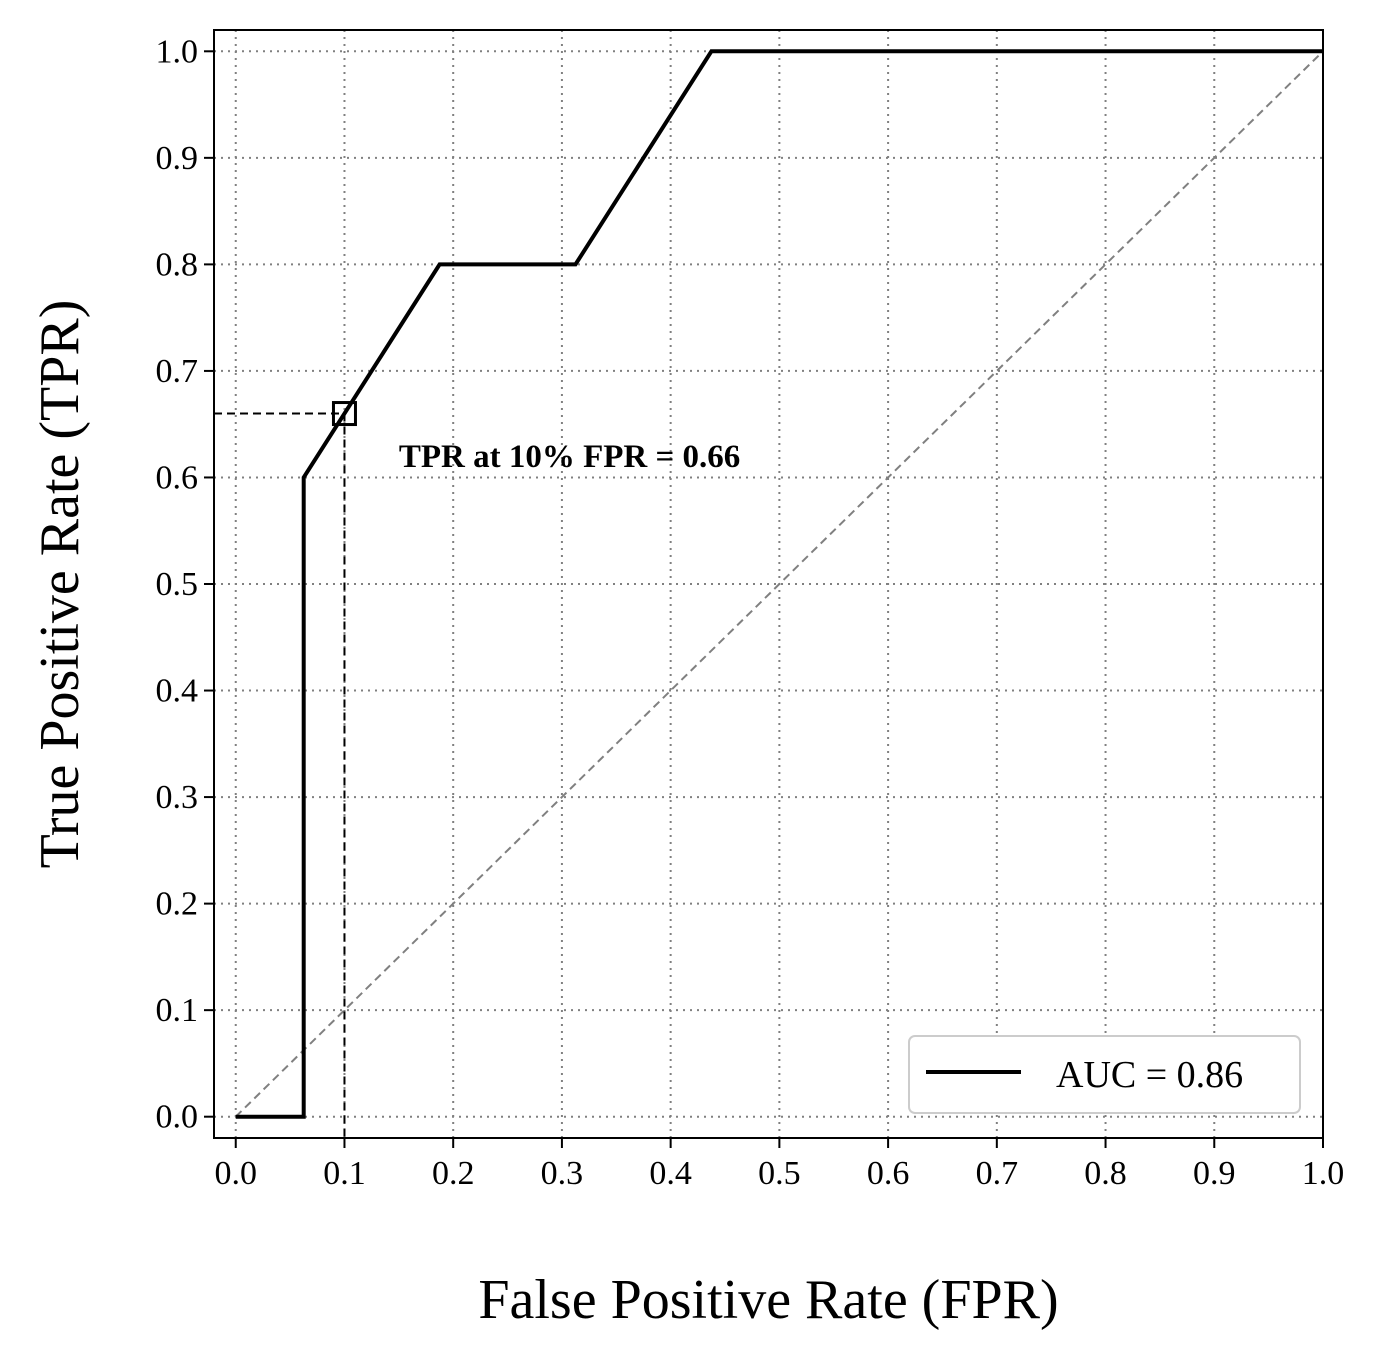 Image resolution: width=1379 pixels, height=1359 pixels. What do you see at coordinates (177, 691) in the screenshot?
I see `y-tick-label: 0.4` at bounding box center [177, 691].